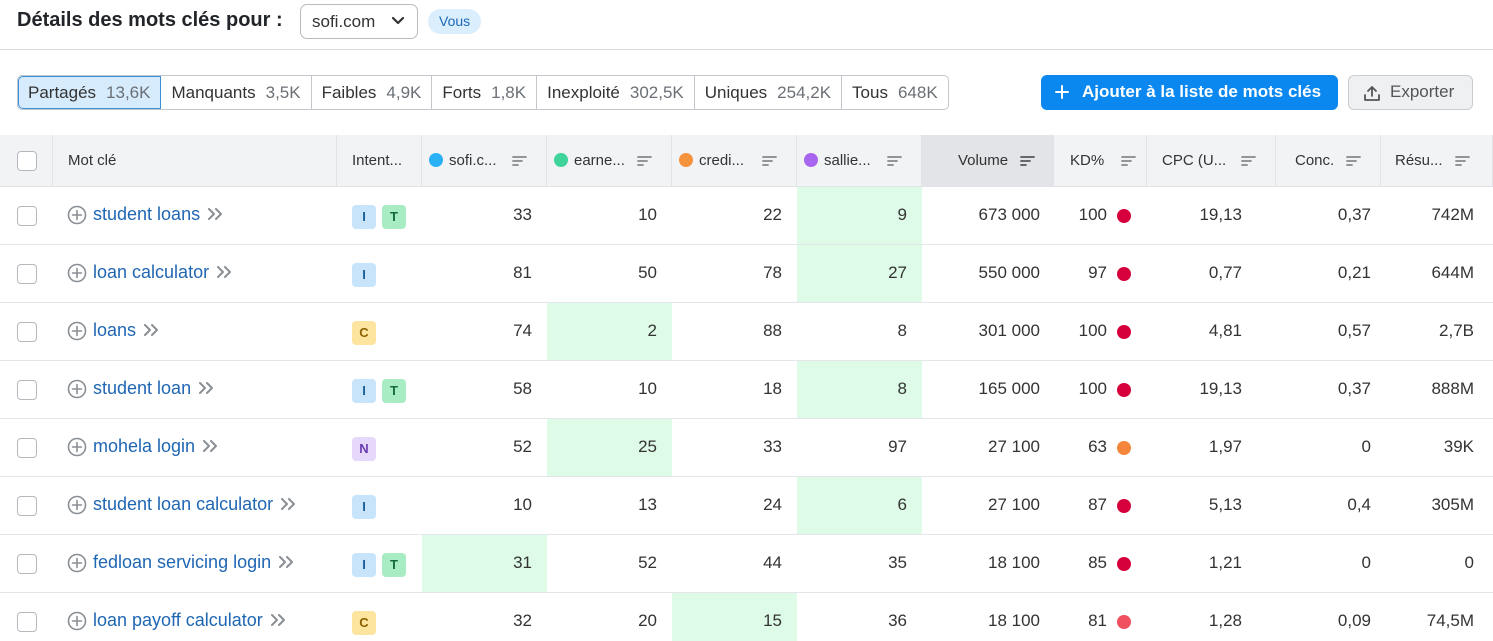 Image resolution: width=1493 pixels, height=641 pixels. I want to click on column-header-kd: KD%, so click(1100, 161).